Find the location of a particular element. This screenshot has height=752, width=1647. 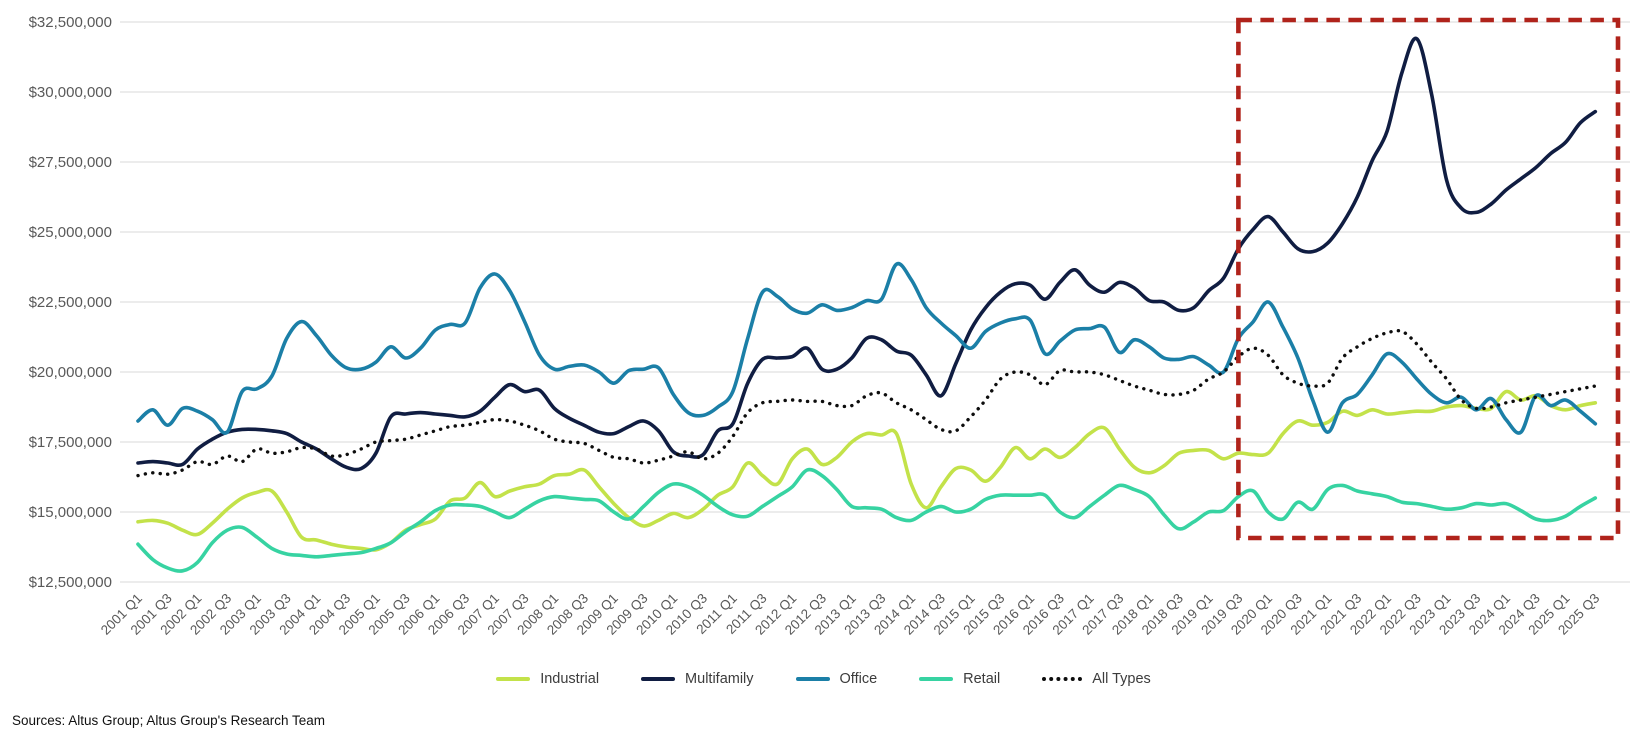

legend-label: All Types is located at coordinates (1121, 679).